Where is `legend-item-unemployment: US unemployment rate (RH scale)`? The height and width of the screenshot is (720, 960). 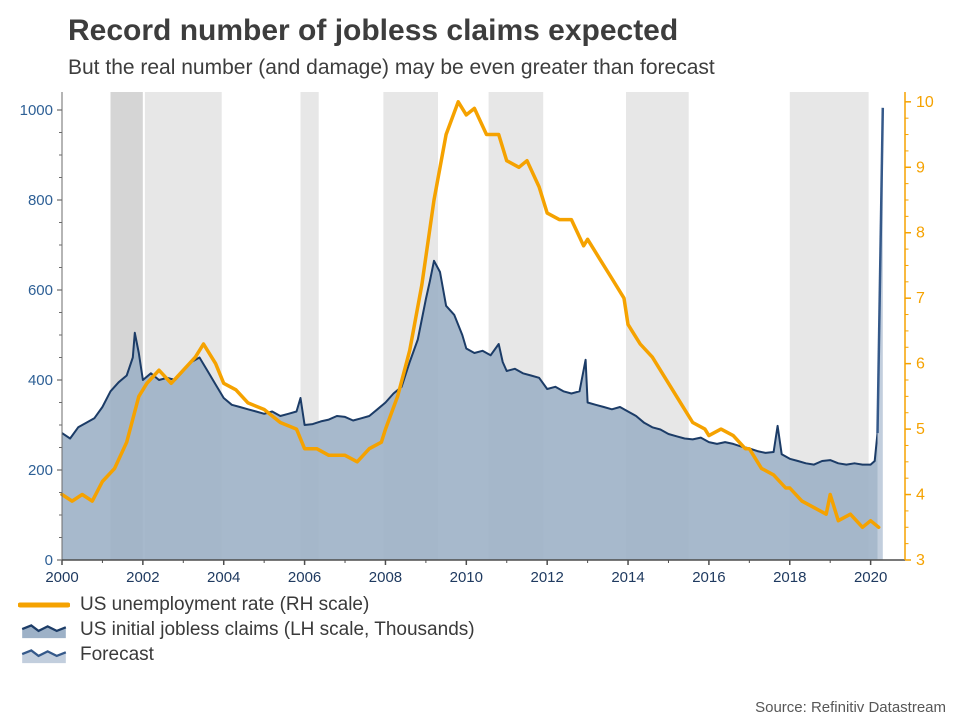
legend-item-unemployment: US unemployment rate (RH scale) is located at coordinates (489, 605).